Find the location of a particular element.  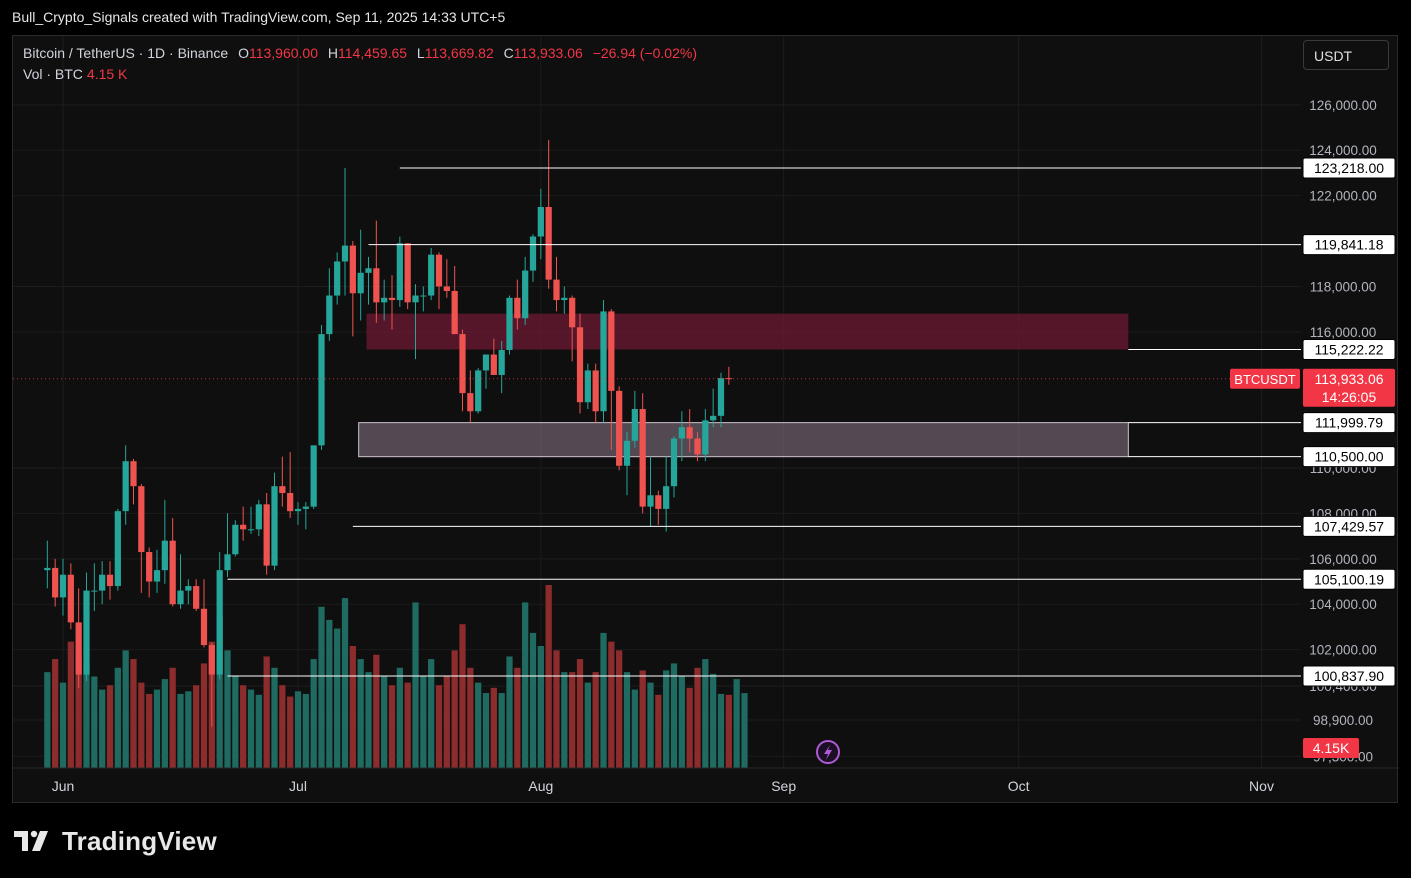

low-label: L is located at coordinates (420, 53).